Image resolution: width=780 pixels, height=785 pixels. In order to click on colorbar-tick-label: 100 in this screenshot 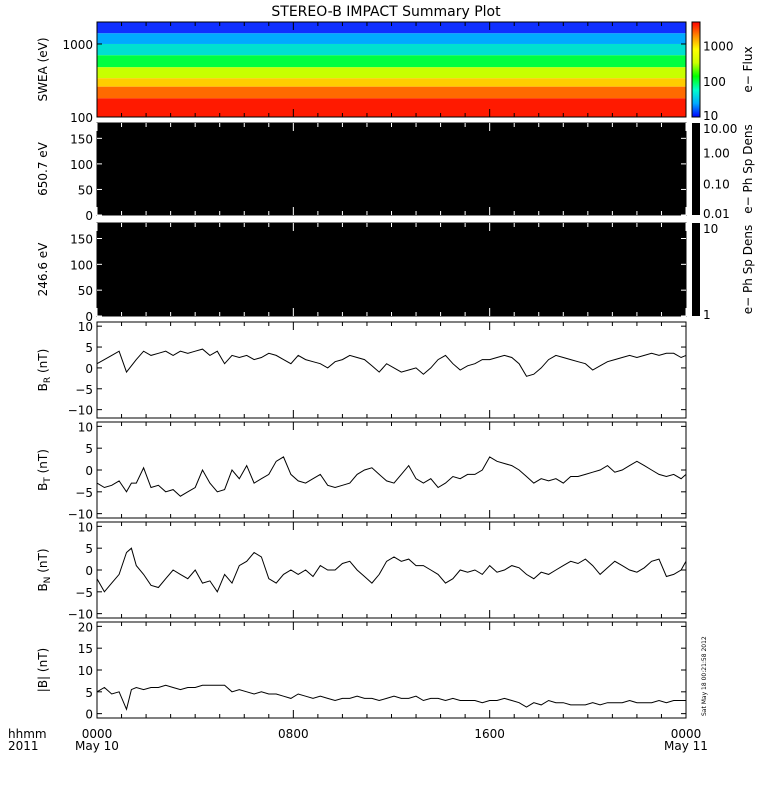, I will do `click(714, 82)`.